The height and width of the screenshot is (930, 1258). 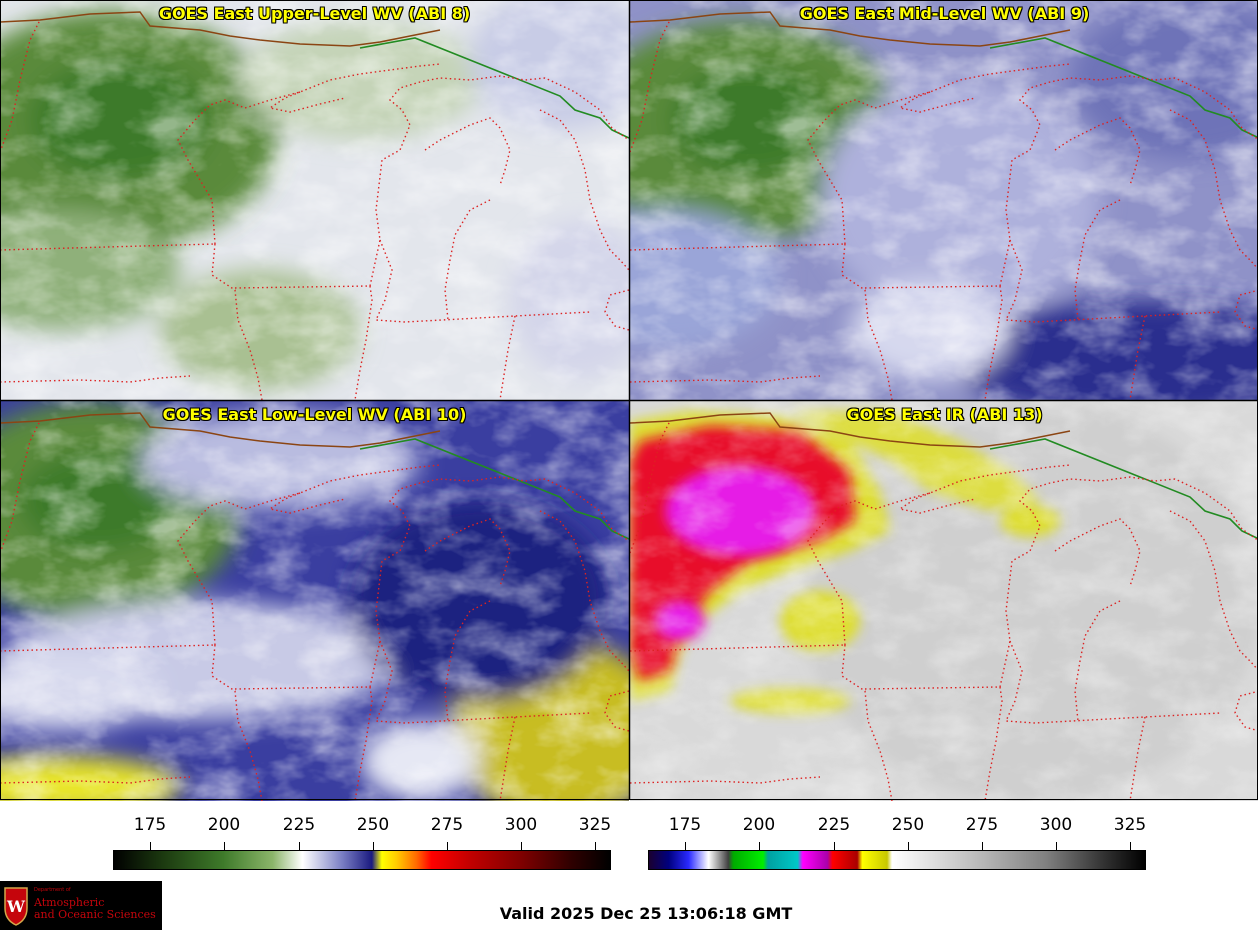 What do you see at coordinates (362, 860) in the screenshot?
I see `wv-colorbar` at bounding box center [362, 860].